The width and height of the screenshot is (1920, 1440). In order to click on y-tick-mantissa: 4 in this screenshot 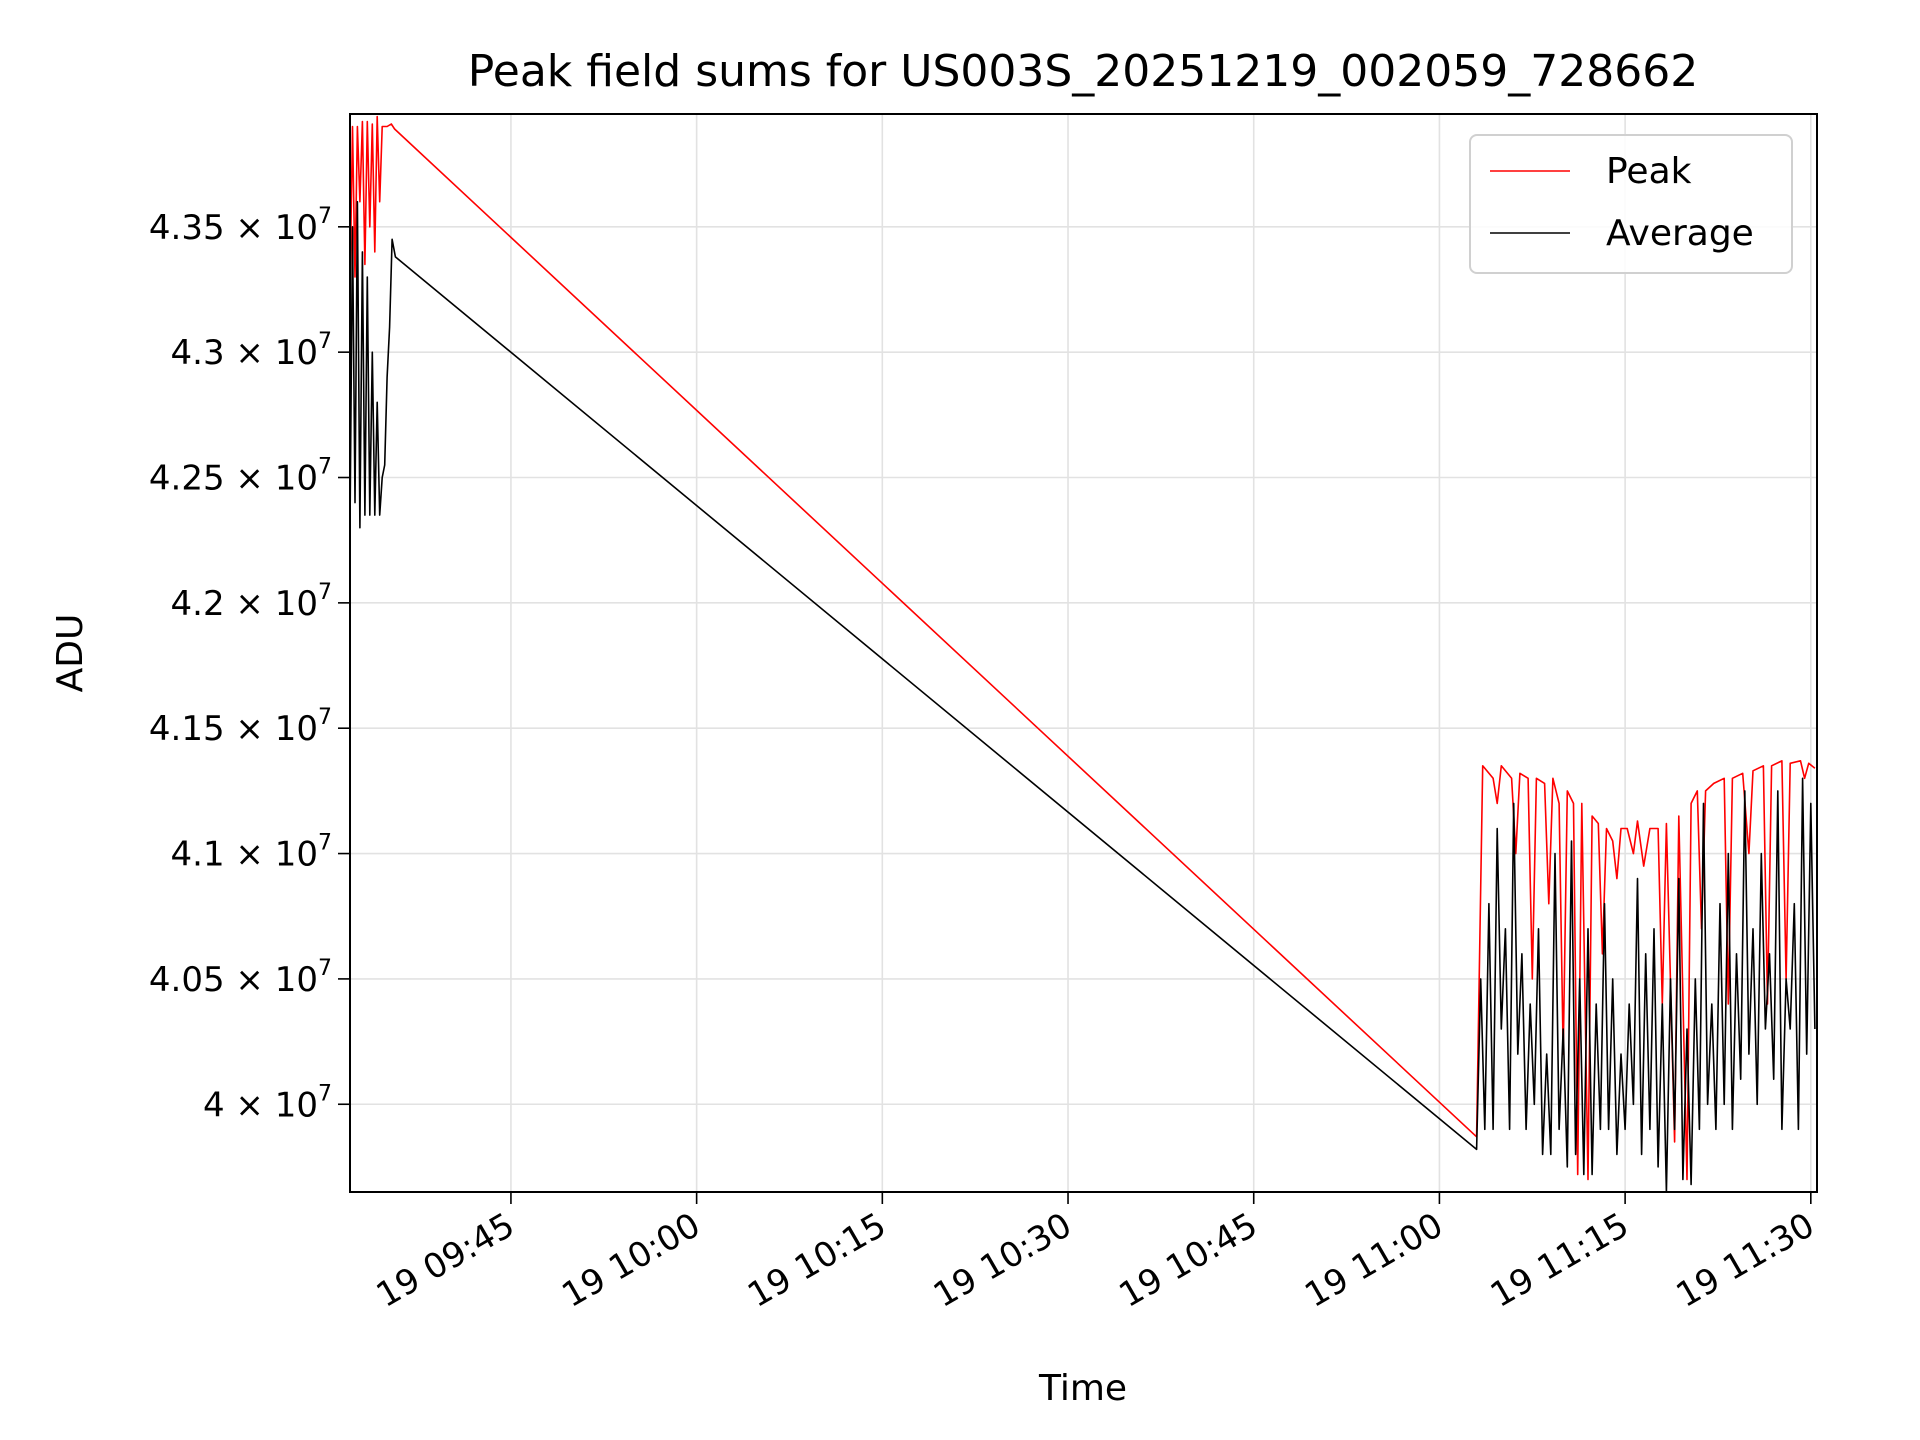, I will do `click(214, 1105)`.